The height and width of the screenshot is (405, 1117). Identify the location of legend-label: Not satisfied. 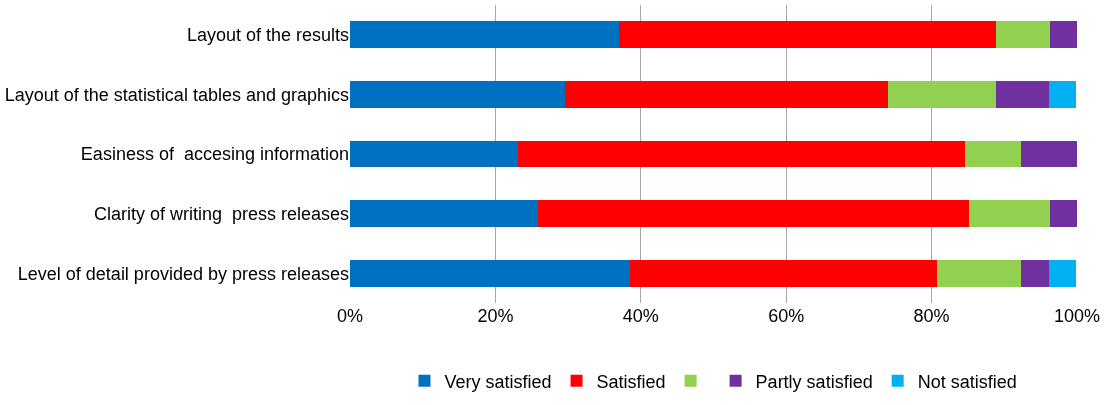
(967, 381).